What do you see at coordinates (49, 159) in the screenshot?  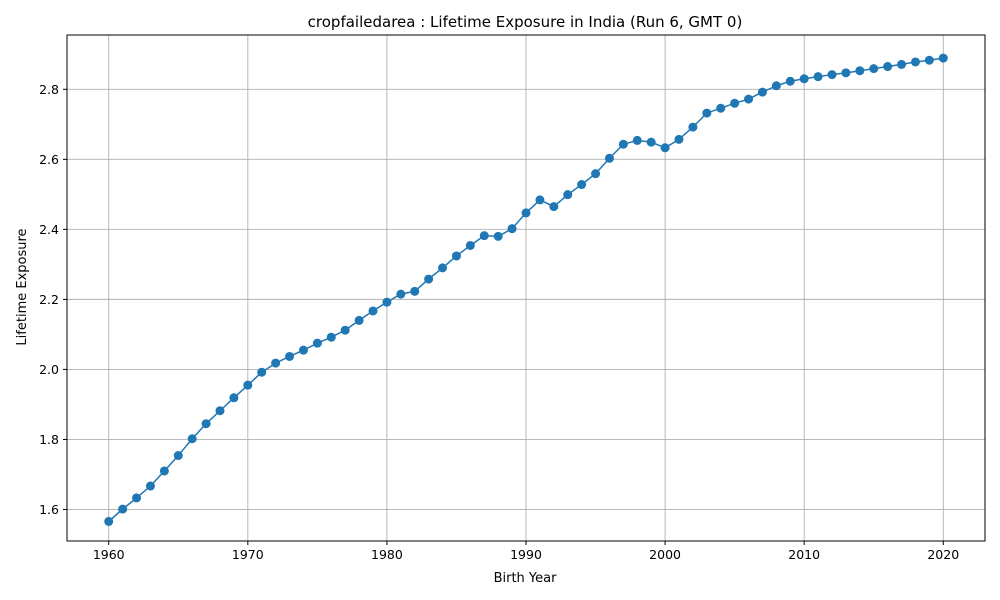 I see `y-tick-label: 2.6` at bounding box center [49, 159].